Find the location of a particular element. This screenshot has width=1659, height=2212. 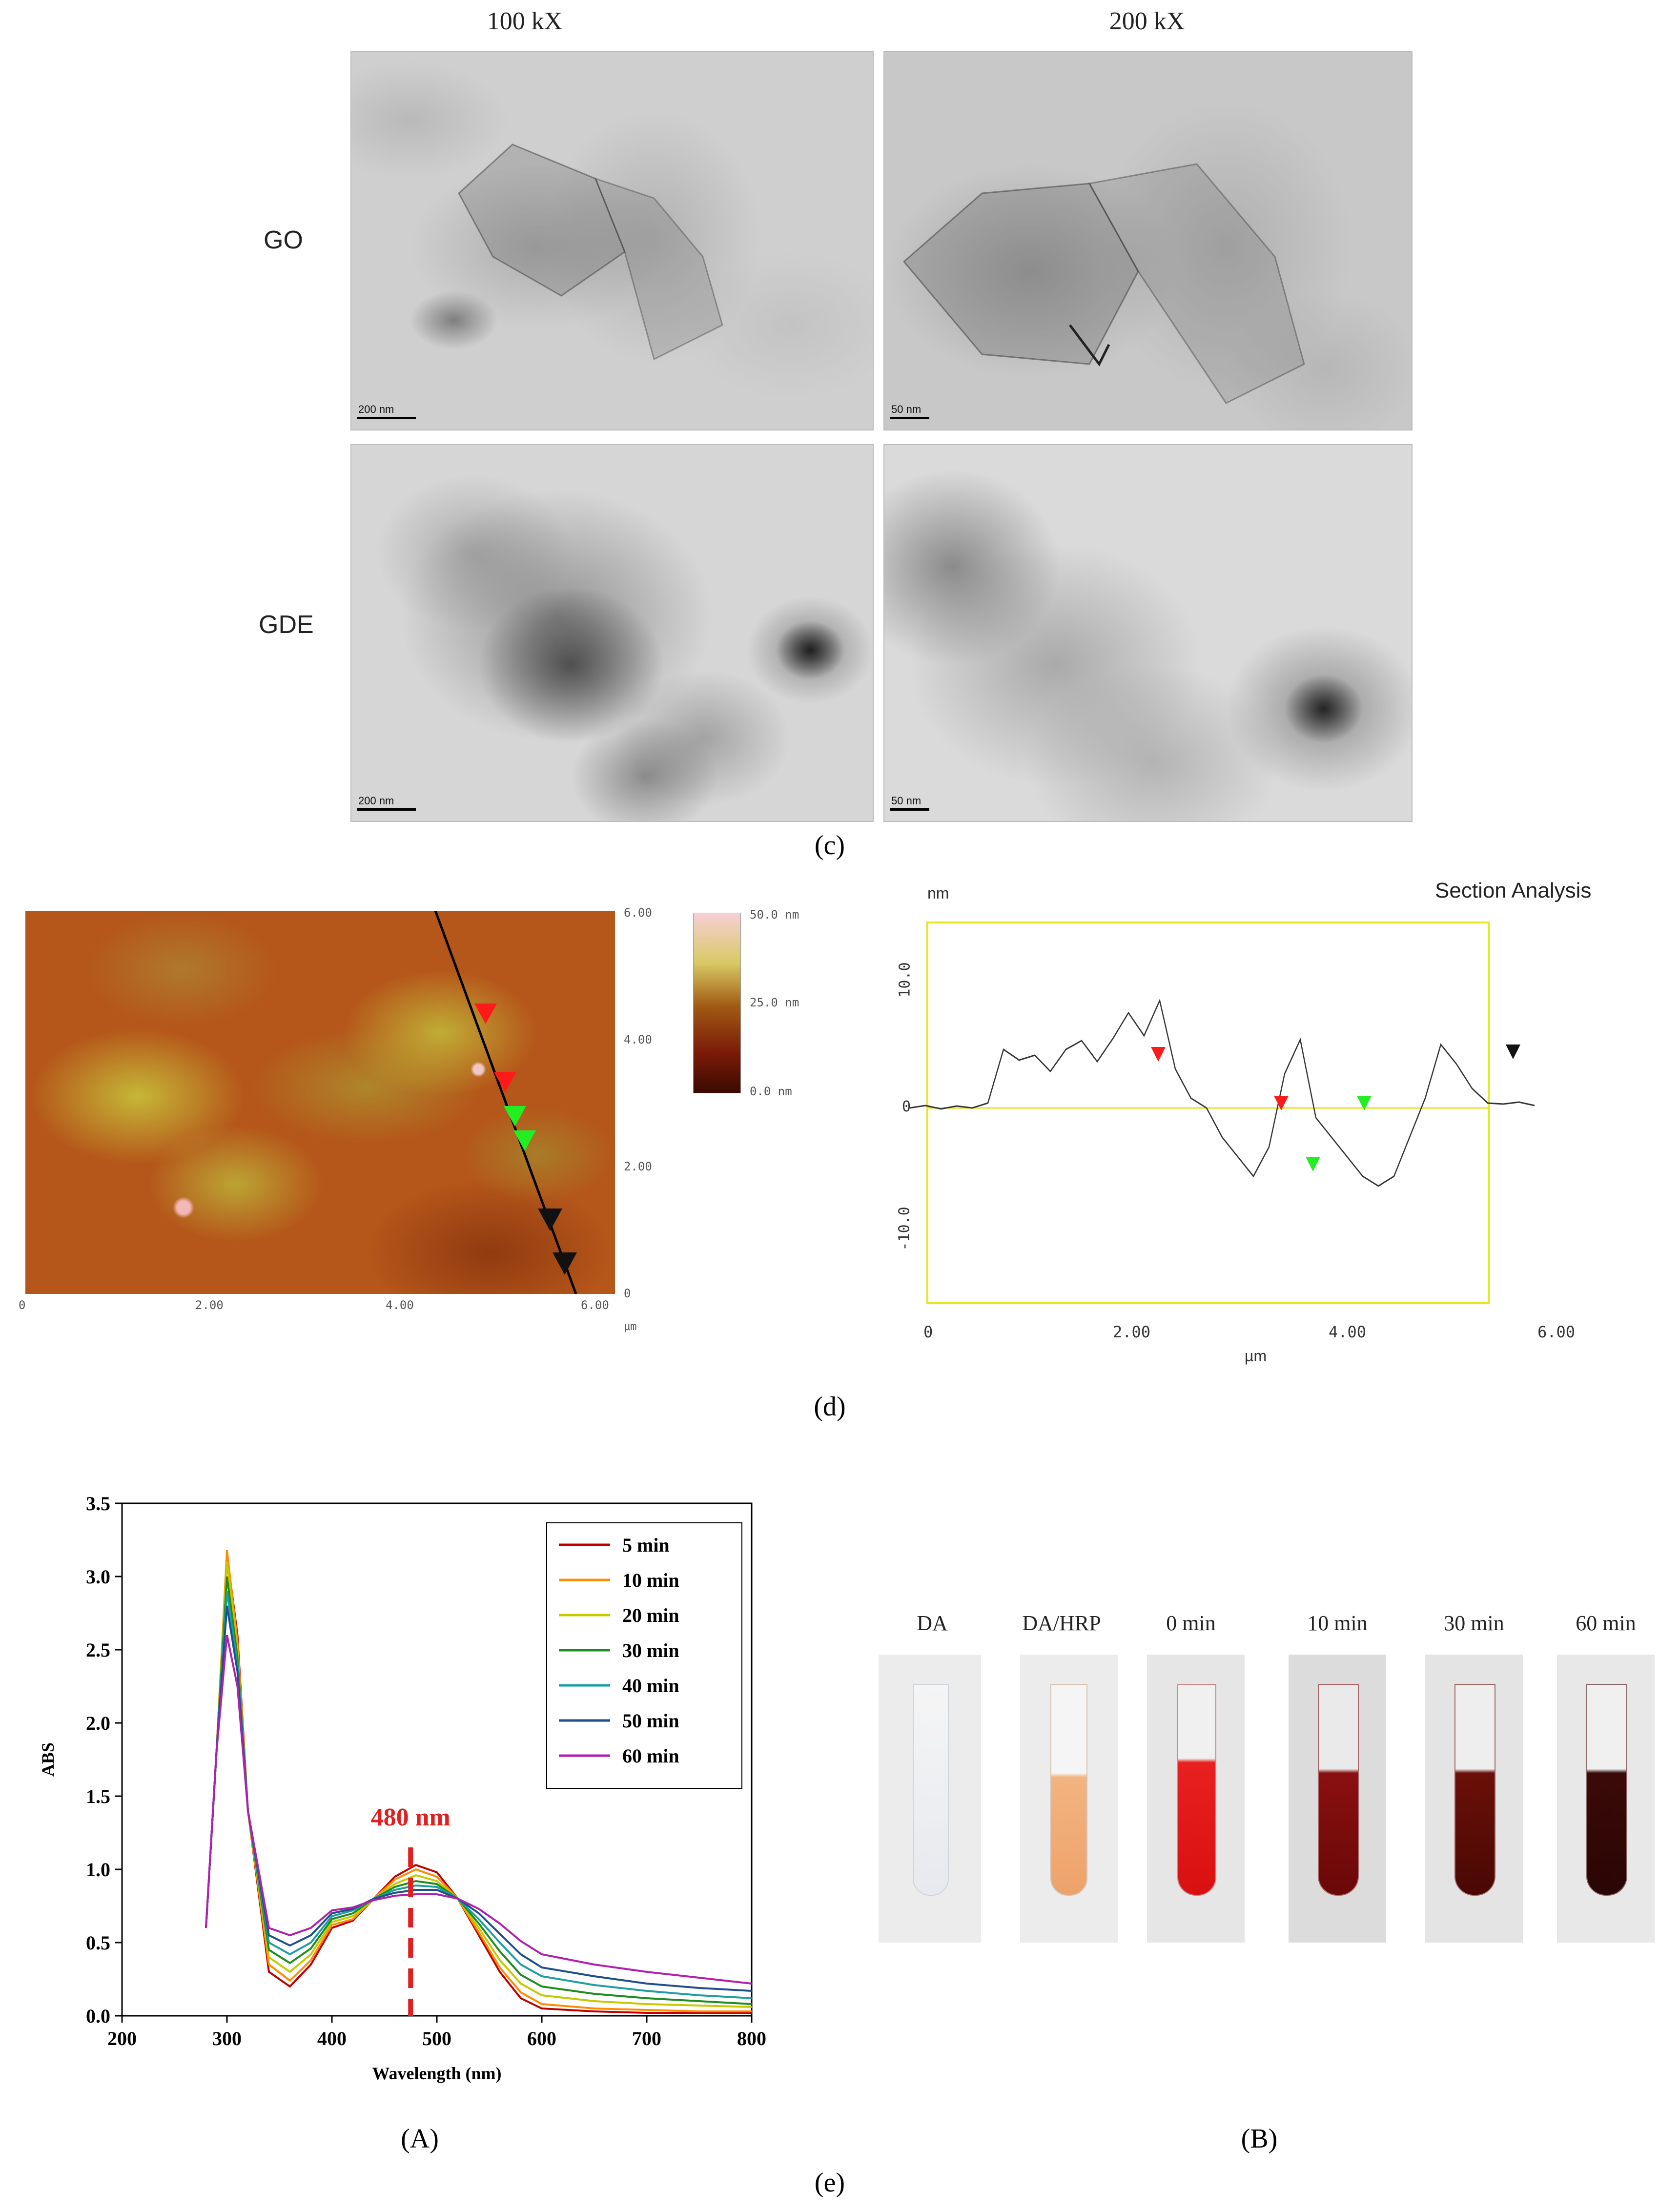

colorbar-label-min: 0.0 nm is located at coordinates (771, 1091).